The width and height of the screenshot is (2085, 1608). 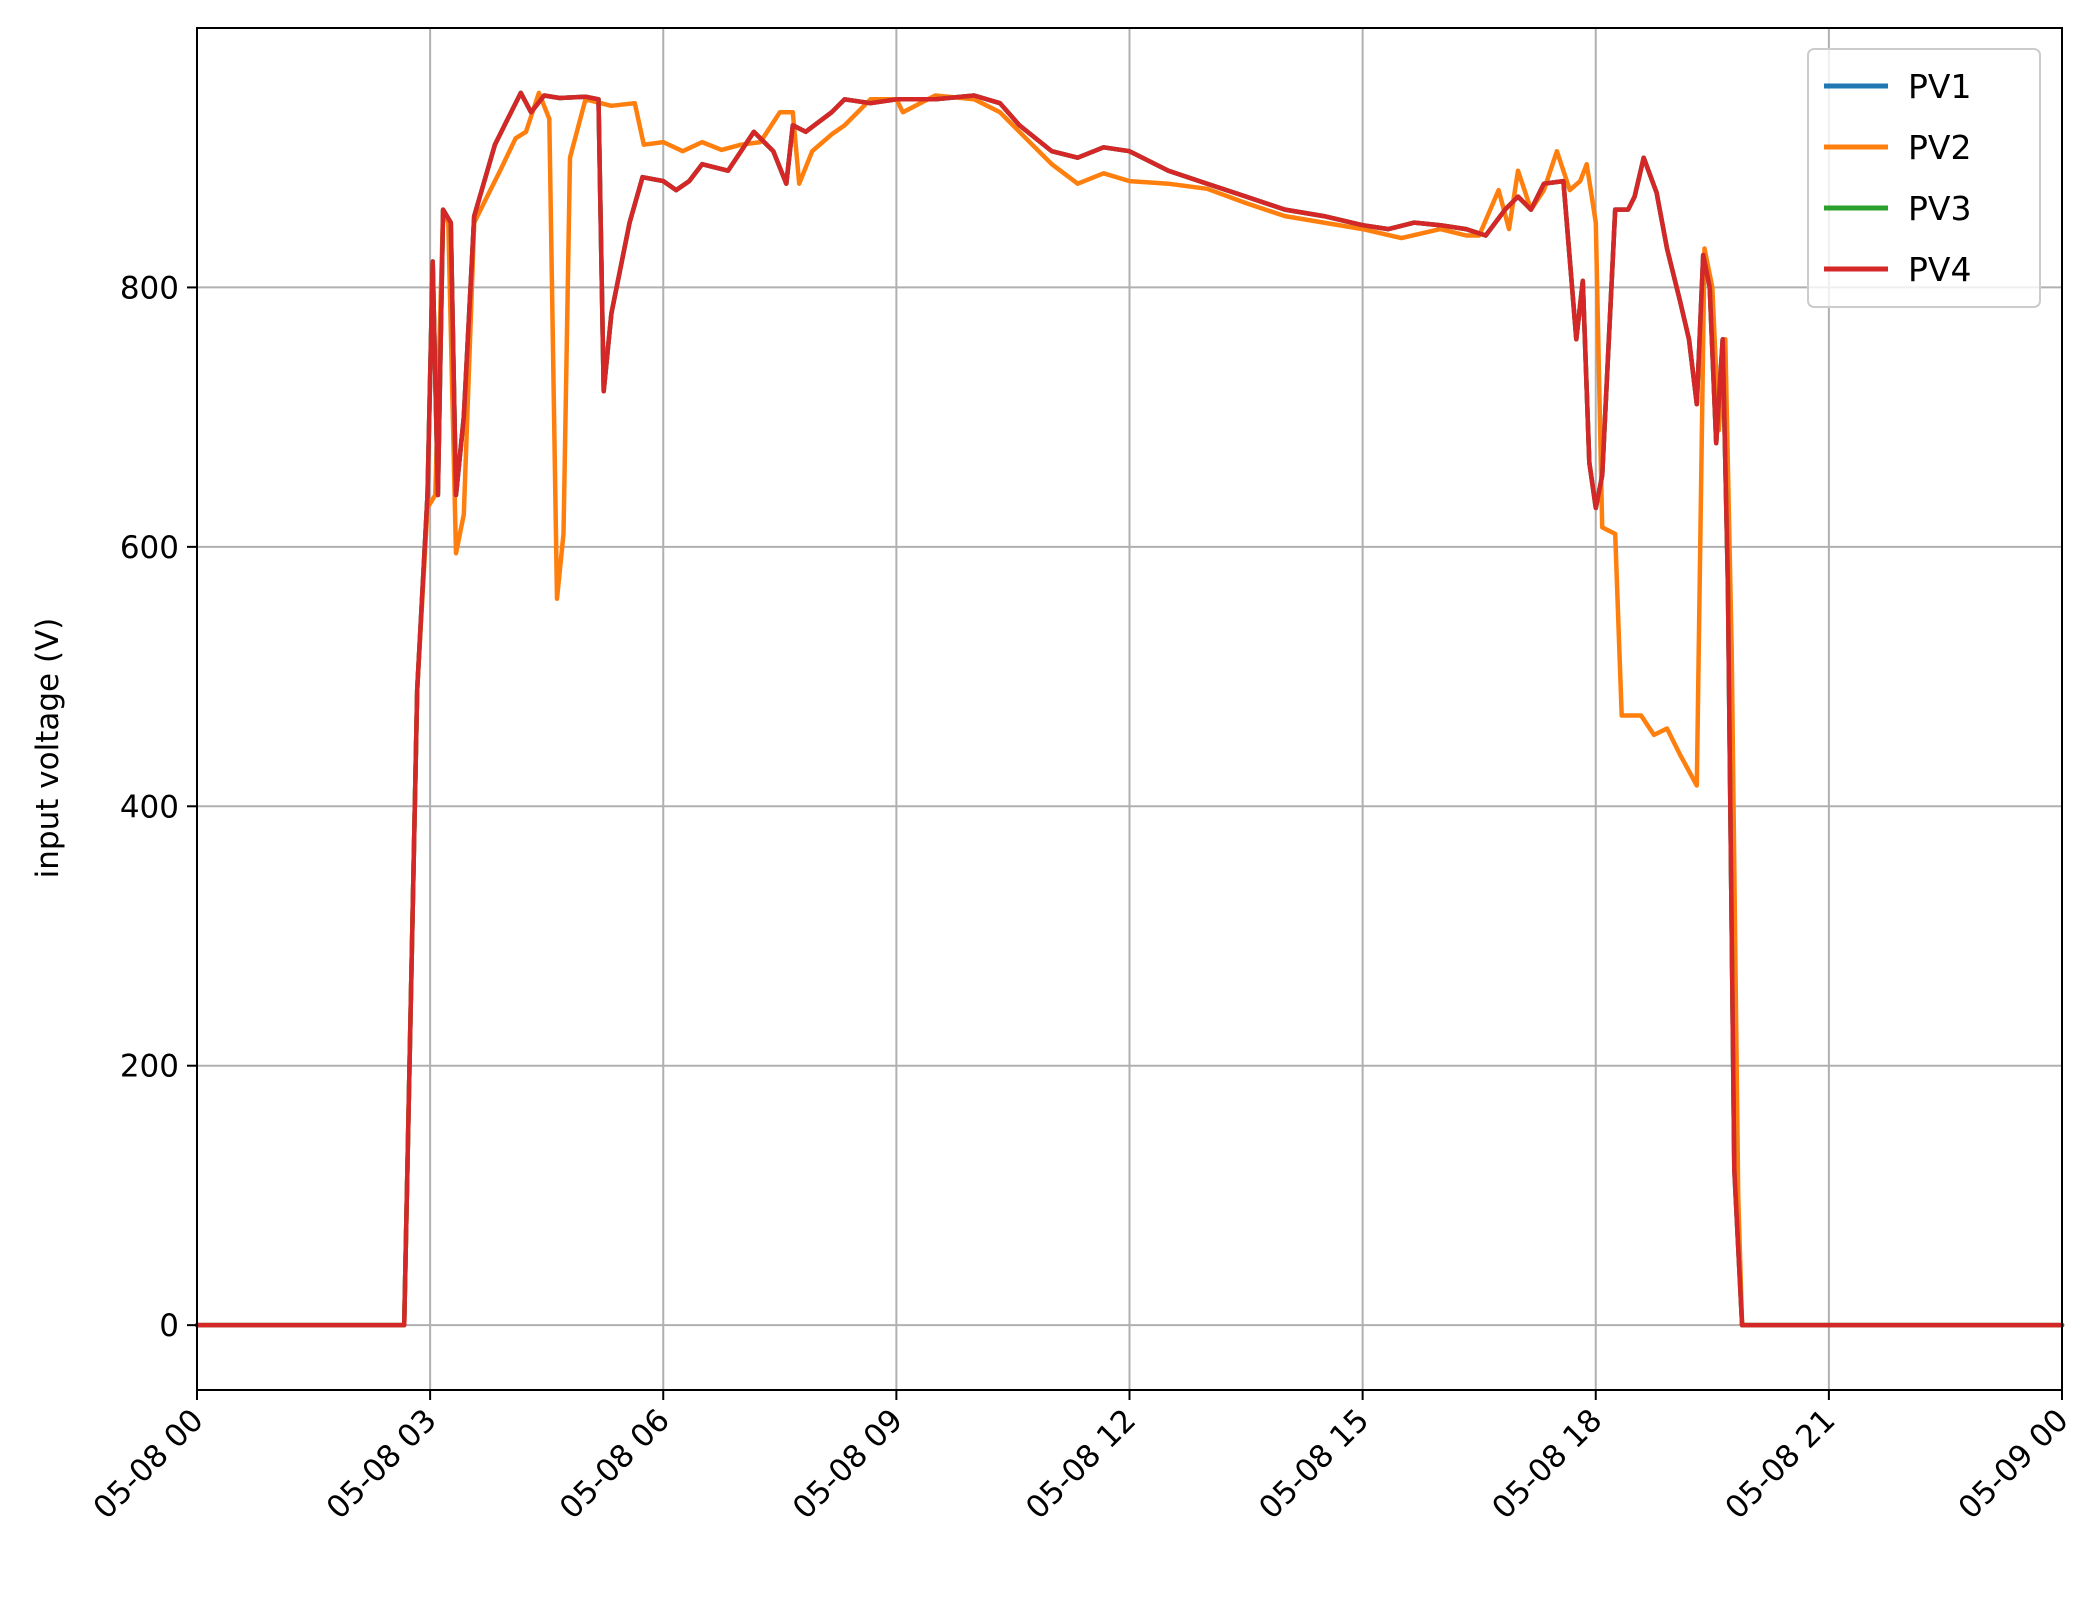 What do you see at coordinates (1939, 269) in the screenshot?
I see `legend-label-pv4: PV4` at bounding box center [1939, 269].